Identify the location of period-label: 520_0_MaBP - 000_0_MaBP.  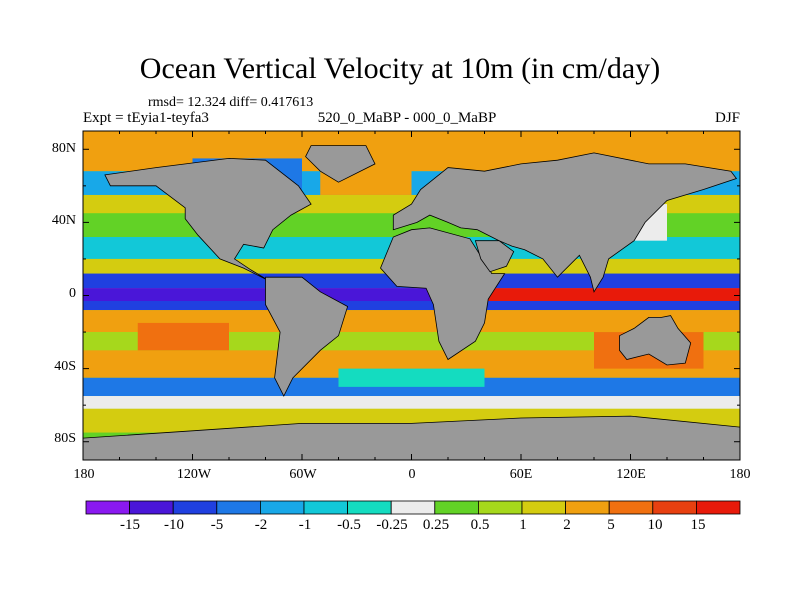
(407, 118).